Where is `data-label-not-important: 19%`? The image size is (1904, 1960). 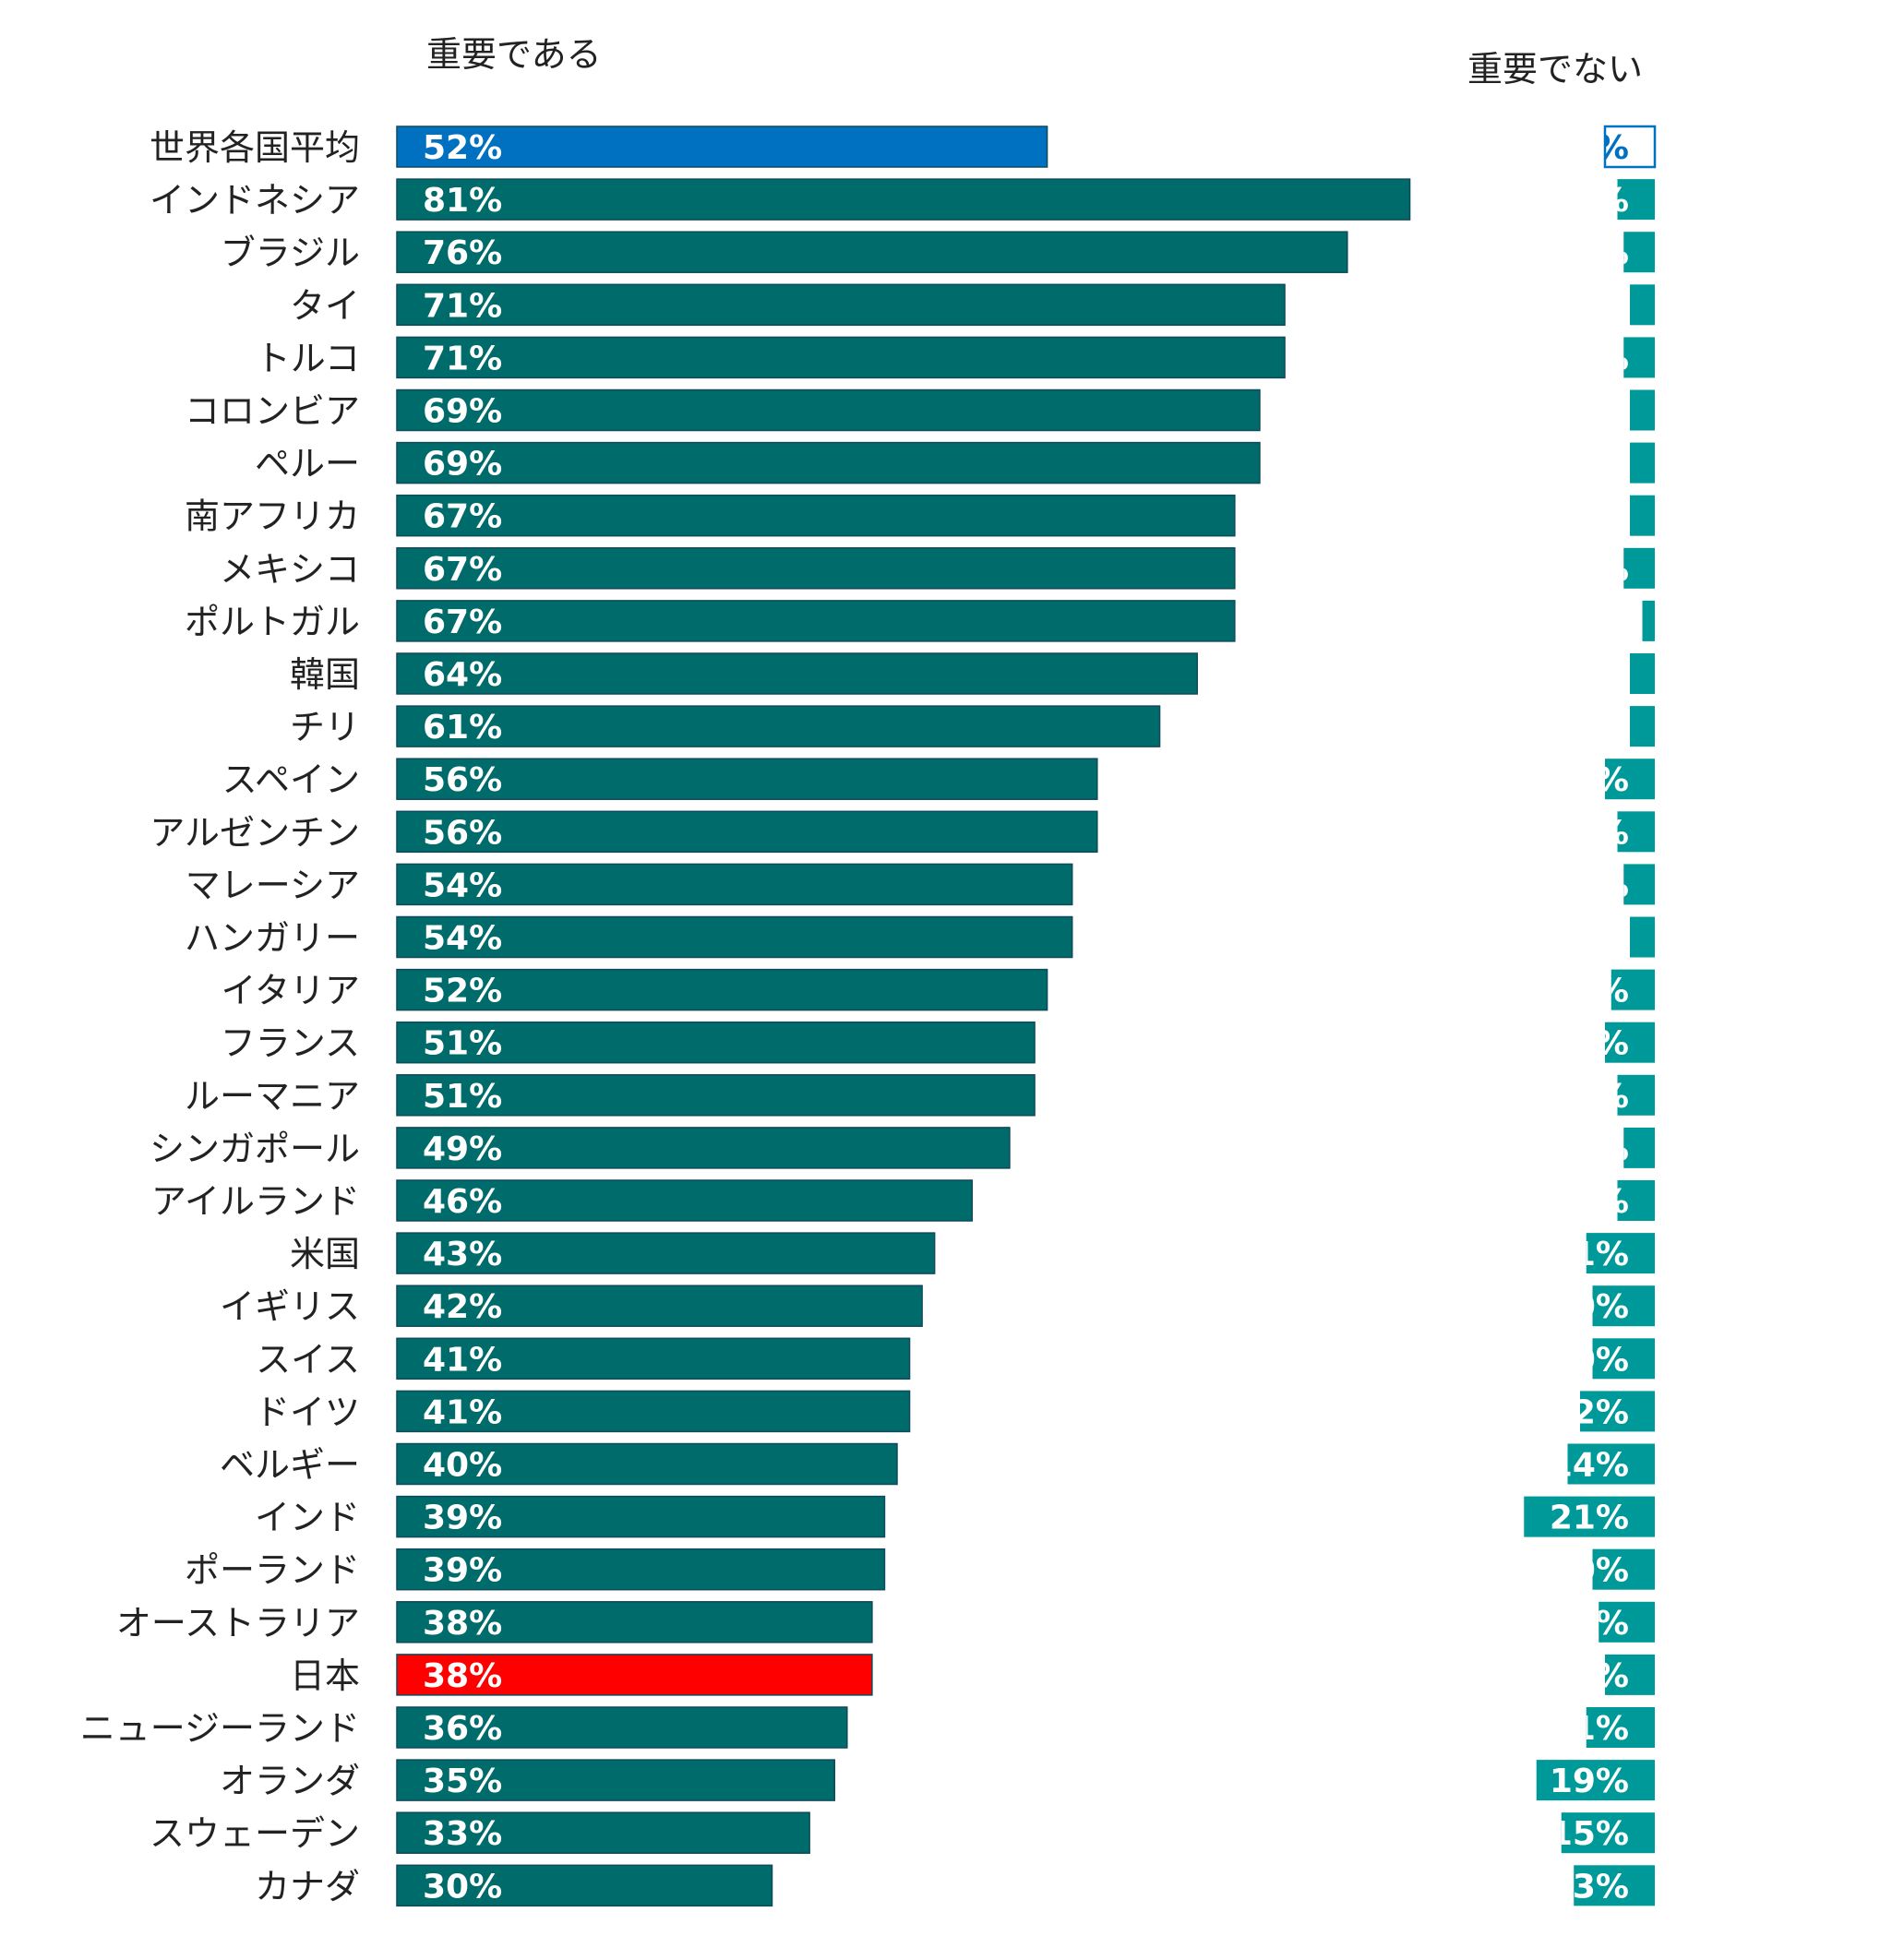
data-label-not-important: 19% is located at coordinates (1589, 1781).